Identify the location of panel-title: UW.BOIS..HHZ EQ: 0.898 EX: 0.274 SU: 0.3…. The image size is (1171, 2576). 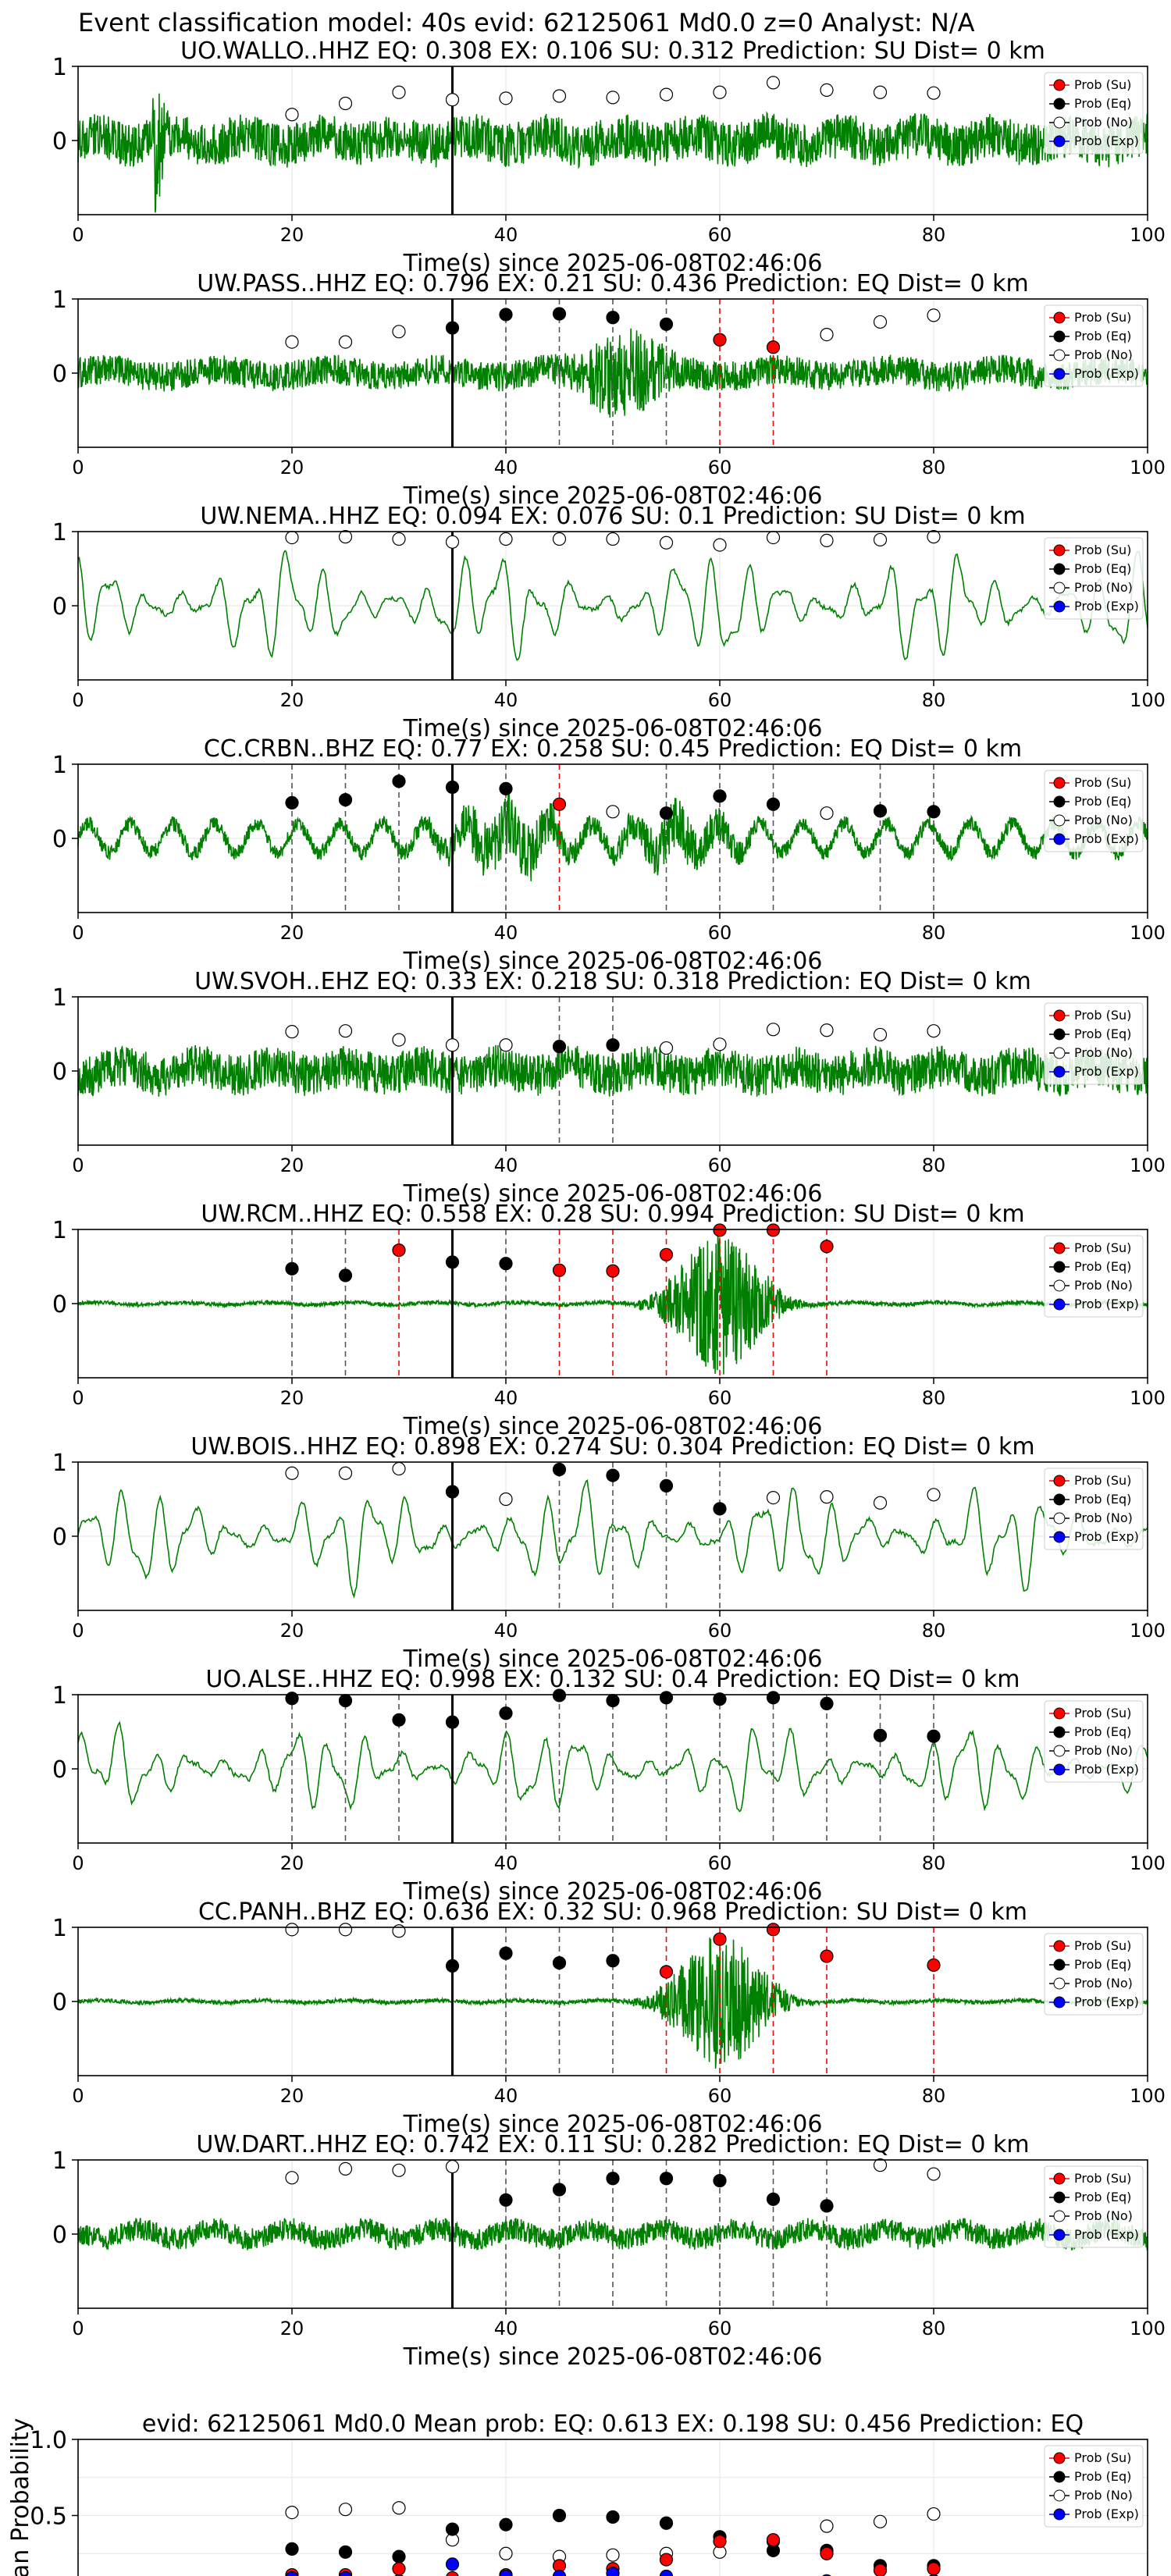
(612, 1447).